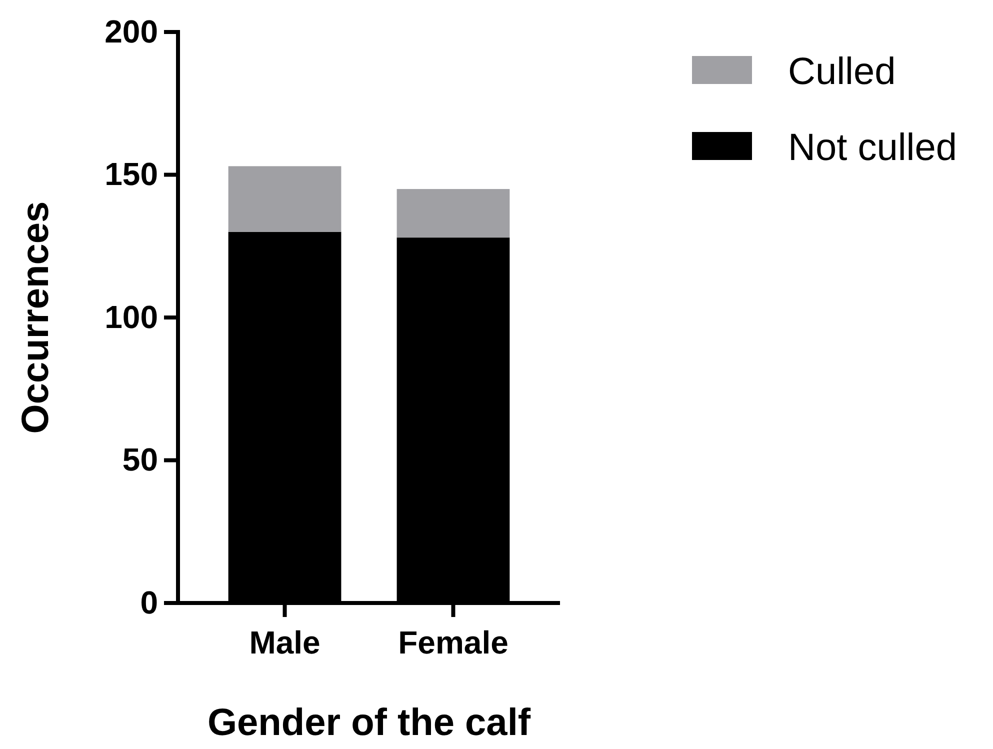 The height and width of the screenshot is (749, 993). Describe the element at coordinates (36, 317) in the screenshot. I see `y-axis-title: Occurrences` at that location.